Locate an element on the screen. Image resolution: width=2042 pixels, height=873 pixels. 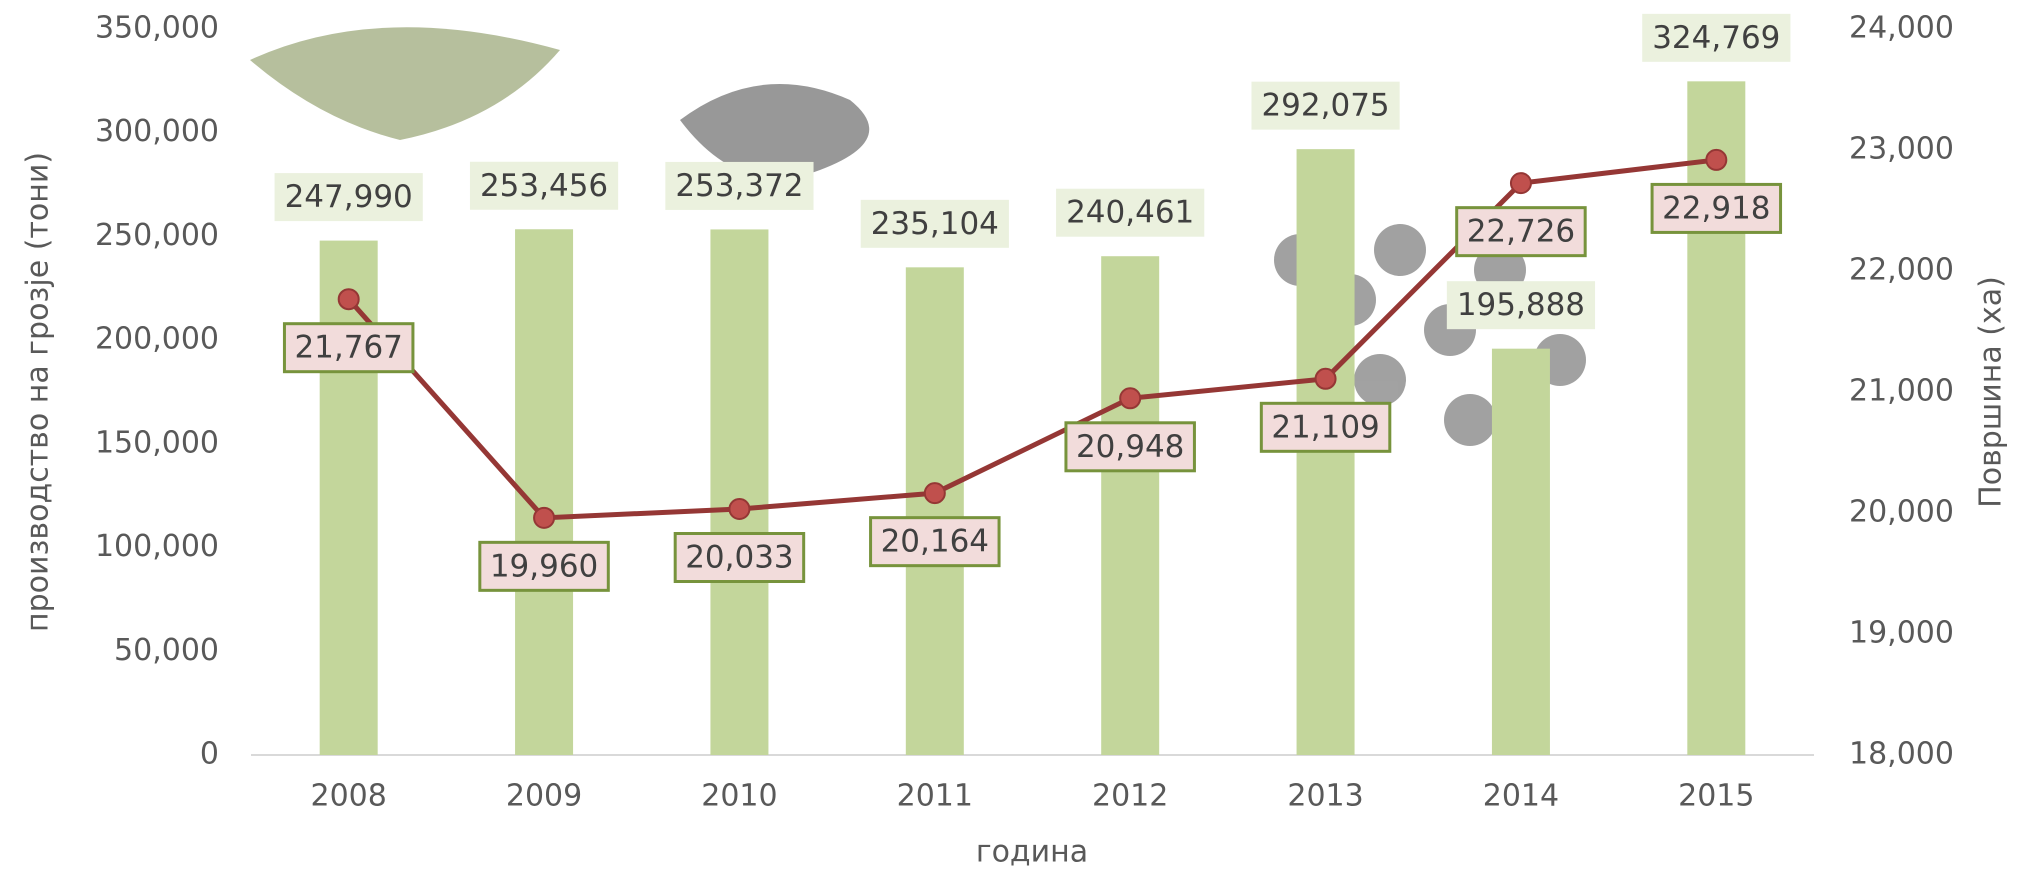
x-tick-label: 2013 is located at coordinates (1325, 796).